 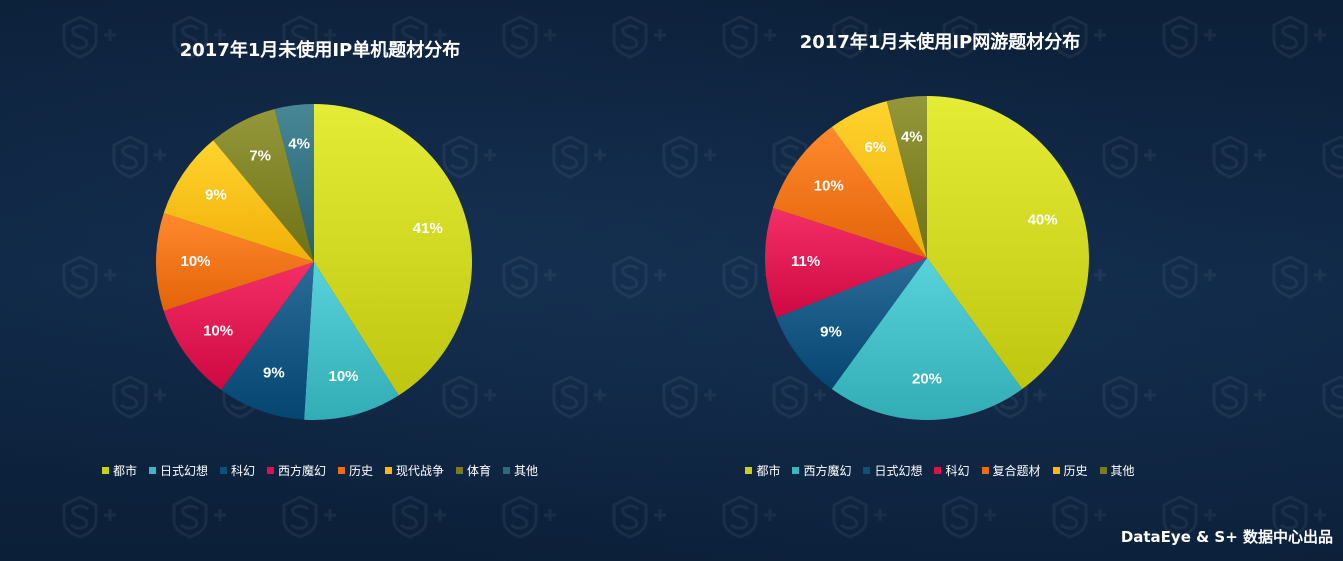 What do you see at coordinates (1226, 537) in the screenshot?
I see `footer-credit: DataEye & S+ 数据中心出品` at bounding box center [1226, 537].